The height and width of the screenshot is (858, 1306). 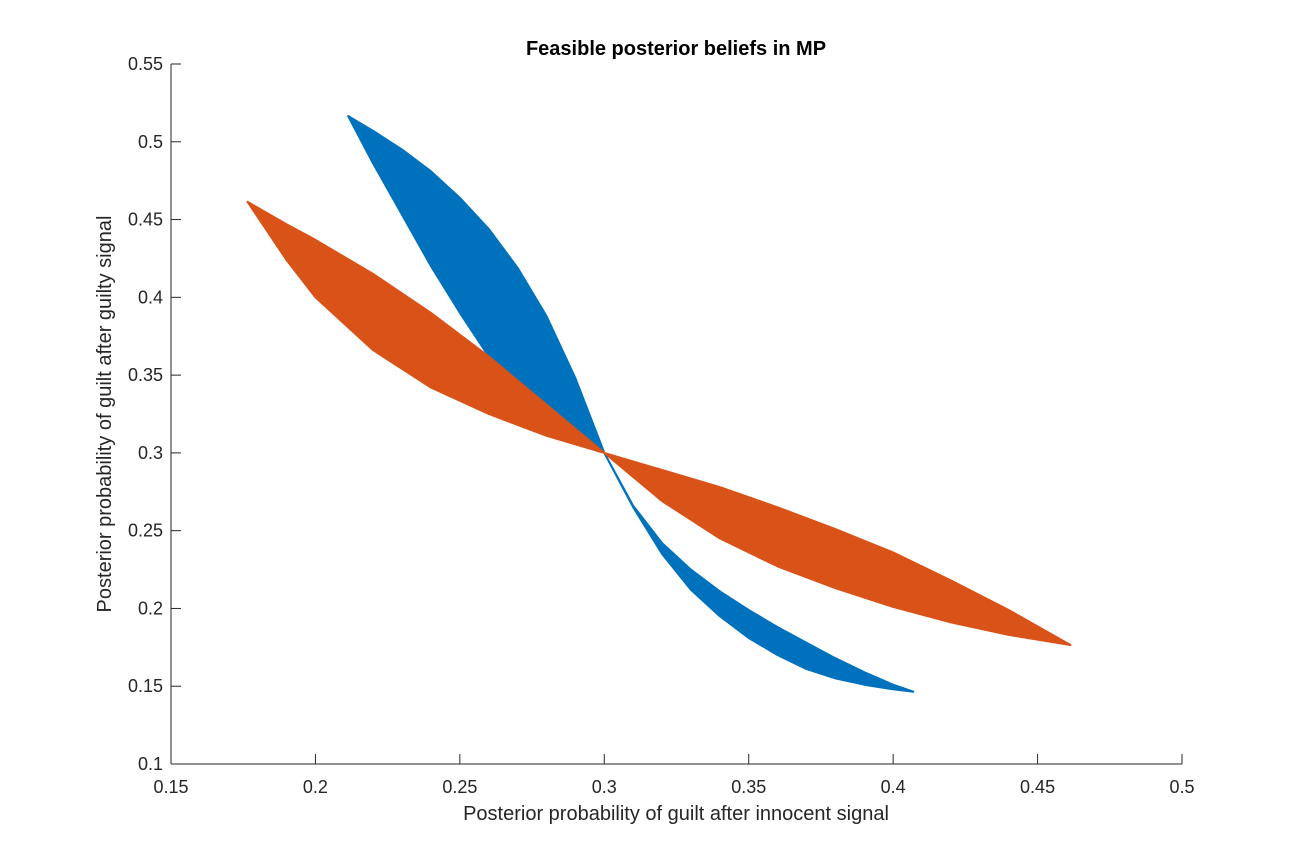 I want to click on x-ticks-layer: 0.15 0.2 0.25 0.3 0.35 0.4 0.45 0.5, so click(x=674, y=775).